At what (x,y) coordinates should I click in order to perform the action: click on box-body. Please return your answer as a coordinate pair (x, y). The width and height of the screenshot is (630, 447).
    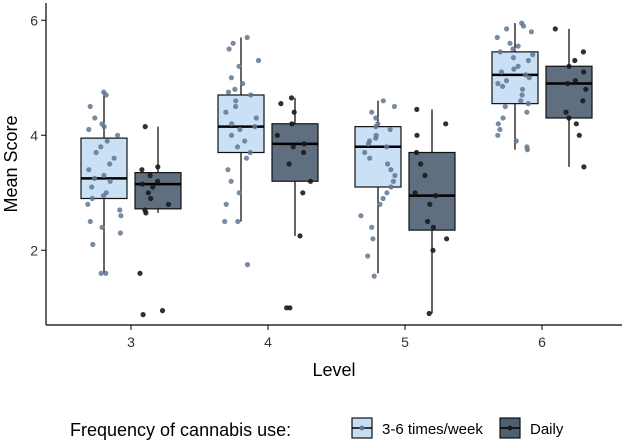
    Looking at the image, I should click on (295, 152).